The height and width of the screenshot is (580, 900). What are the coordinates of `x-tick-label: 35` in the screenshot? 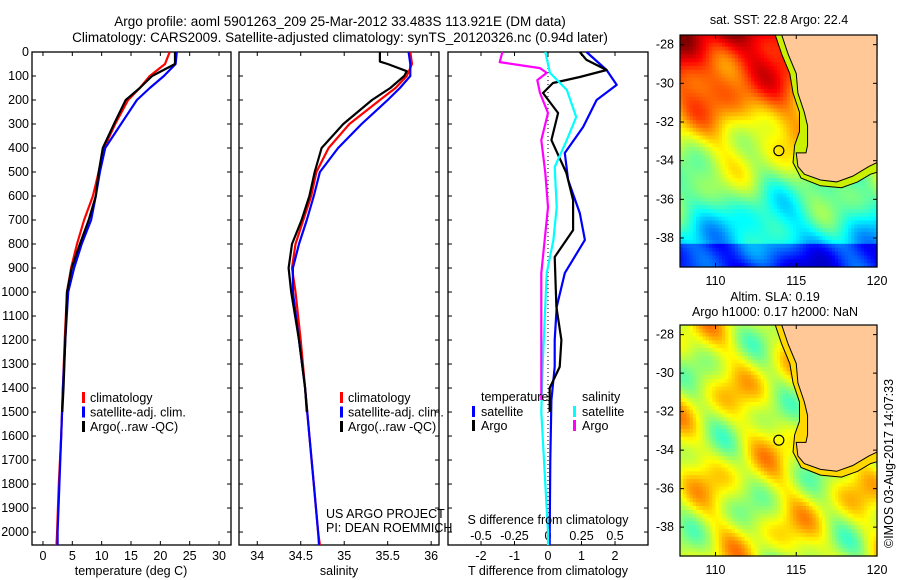 It's located at (344, 556).